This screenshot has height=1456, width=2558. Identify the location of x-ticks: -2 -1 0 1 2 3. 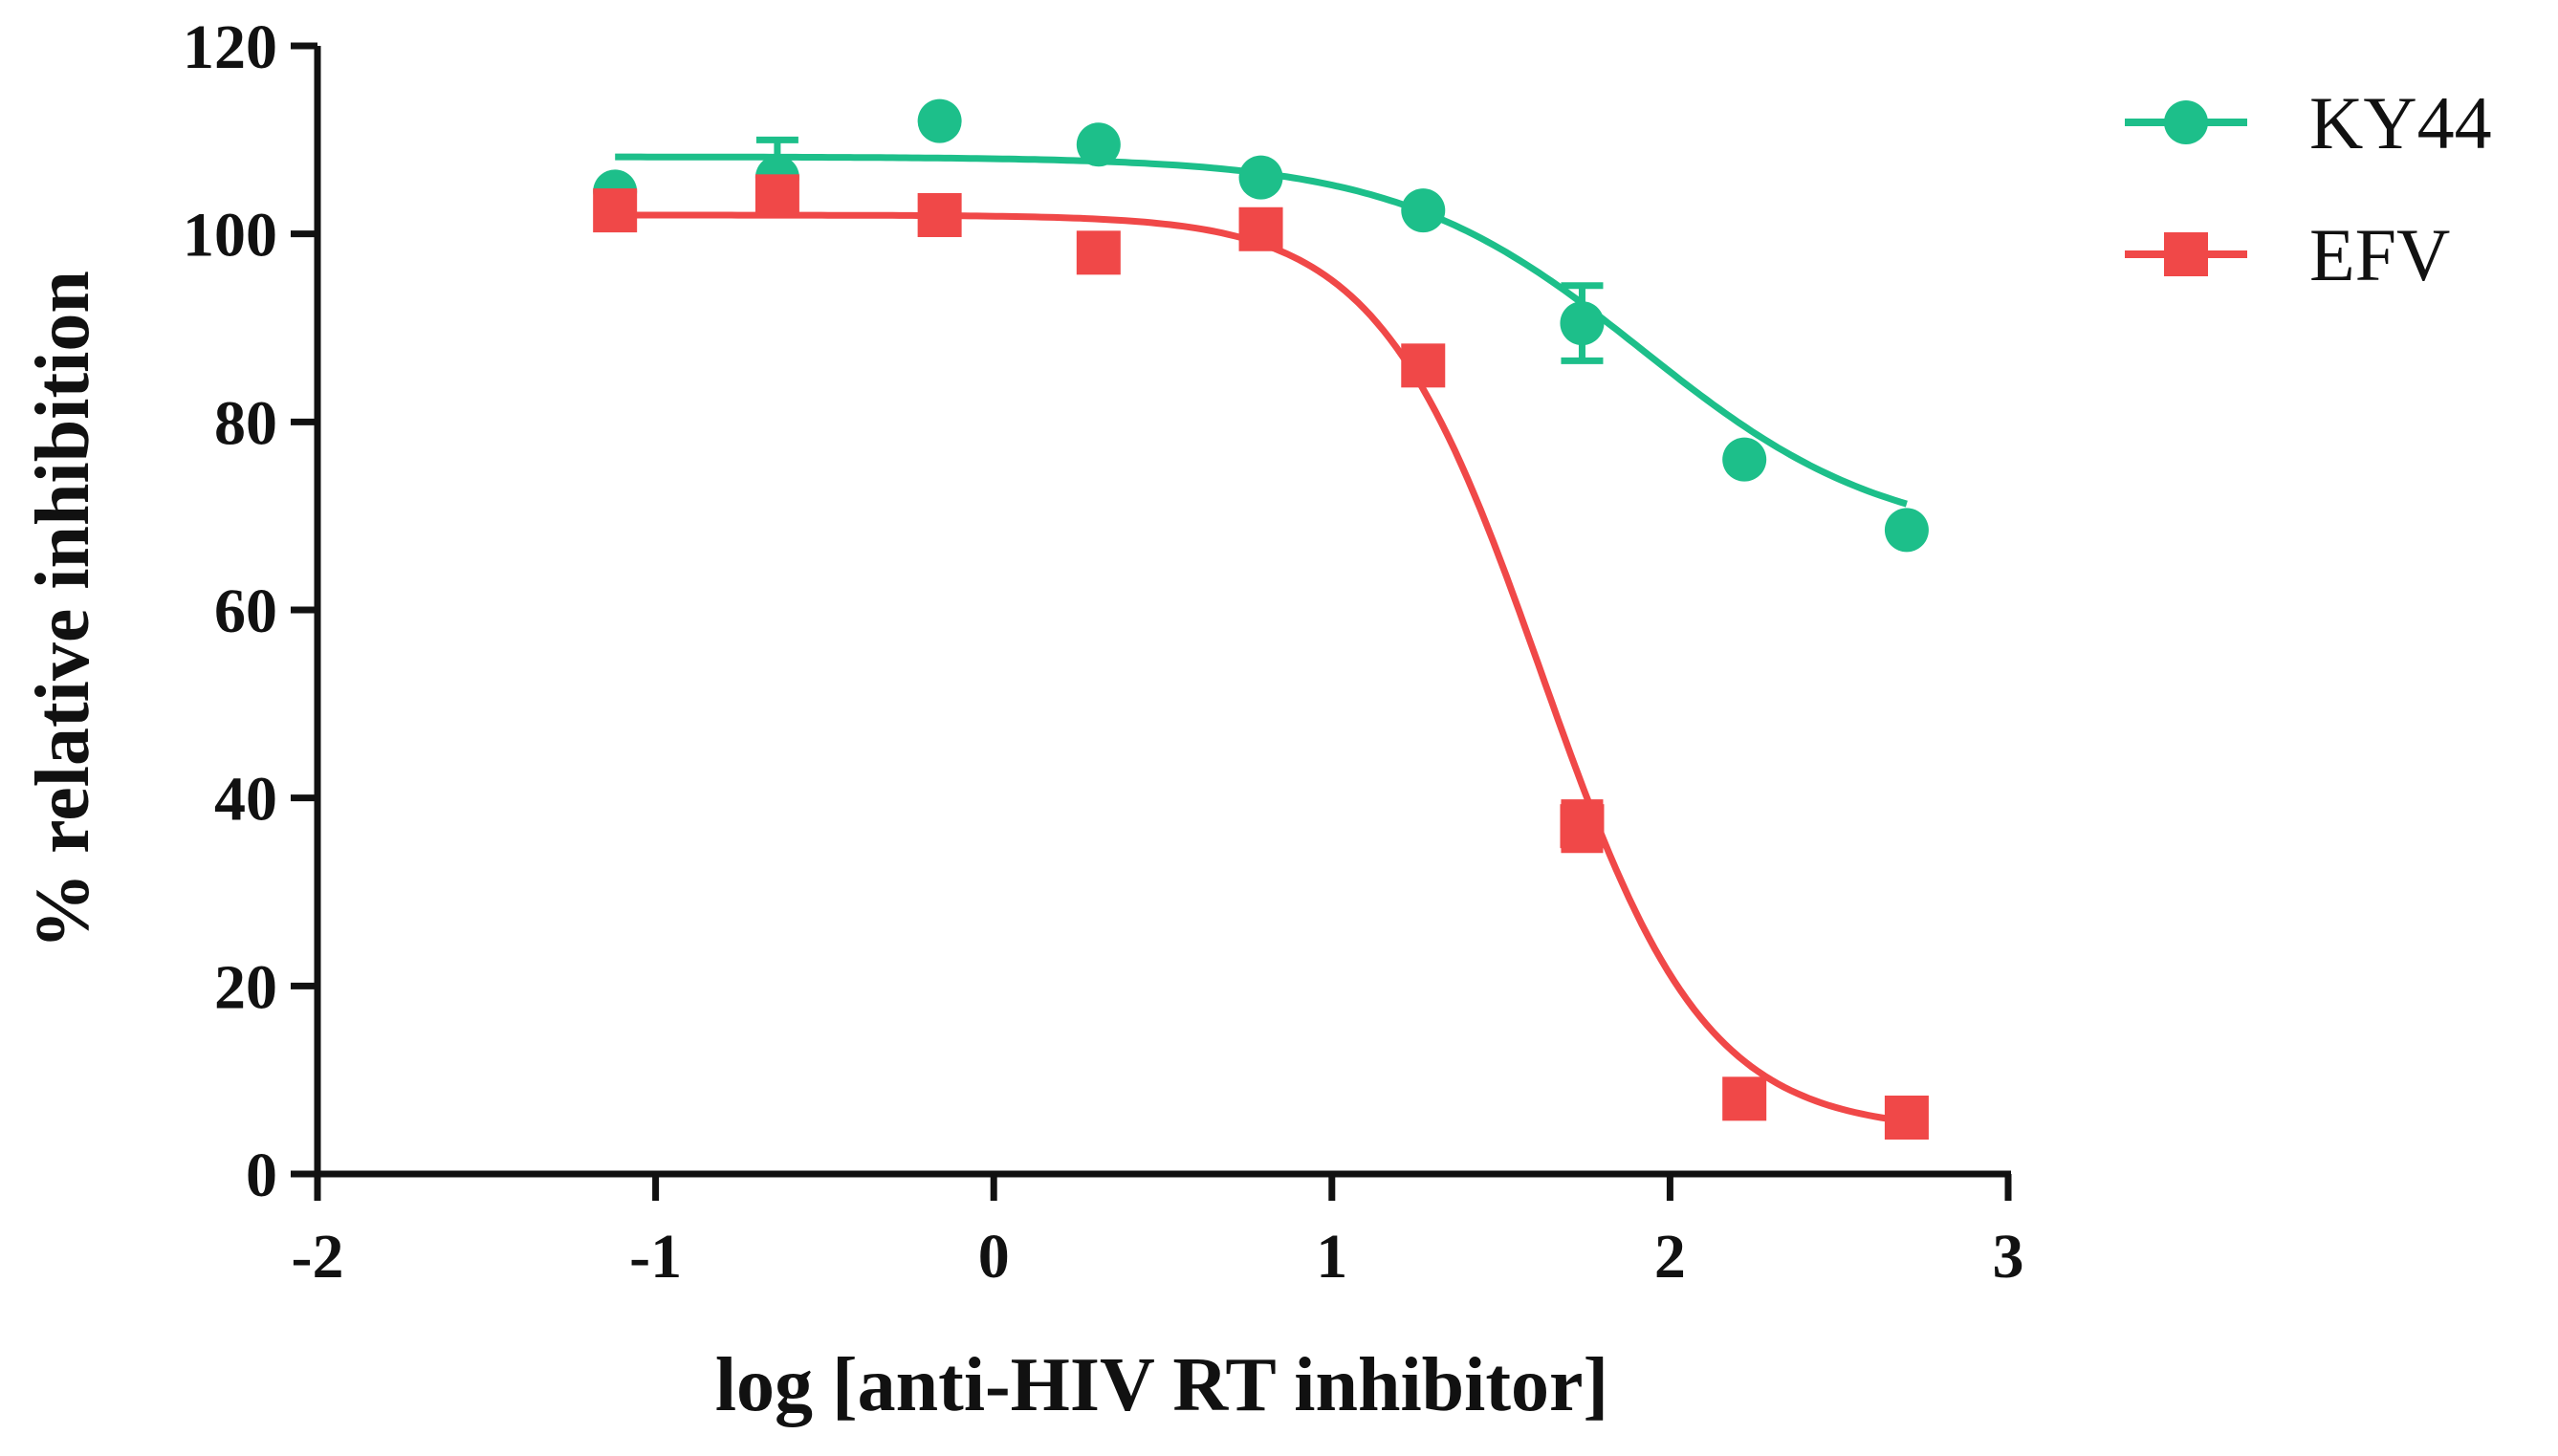
(1158, 1233).